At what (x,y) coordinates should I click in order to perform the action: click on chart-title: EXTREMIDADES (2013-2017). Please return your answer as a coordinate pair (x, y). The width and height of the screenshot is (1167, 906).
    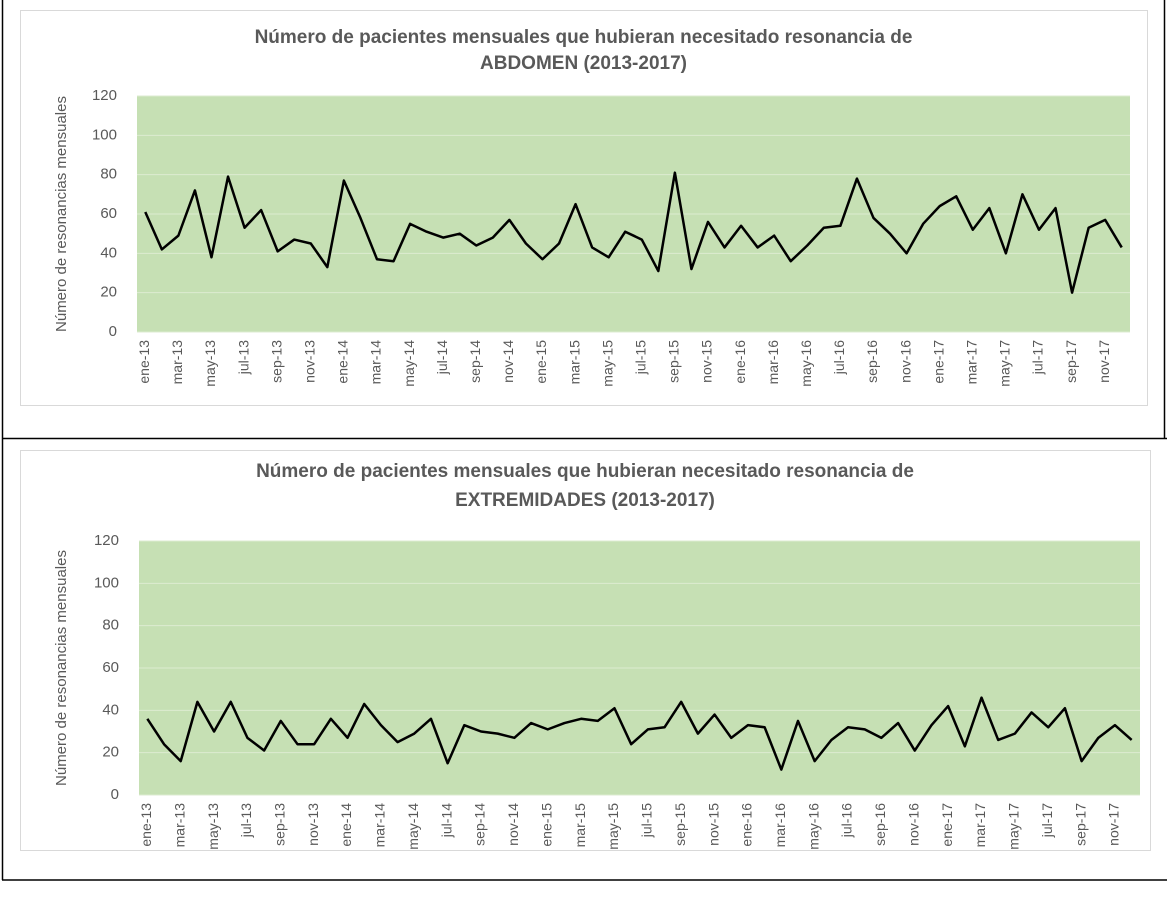
    Looking at the image, I should click on (585, 500).